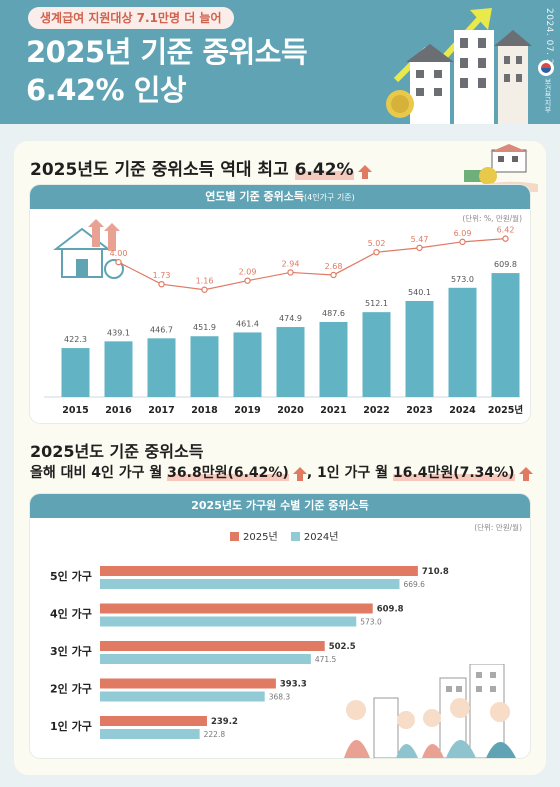 Image resolution: width=560 pixels, height=787 pixels. What do you see at coordinates (419, 292) in the screenshot?
I see `bar-label-2023: 540.1` at bounding box center [419, 292].